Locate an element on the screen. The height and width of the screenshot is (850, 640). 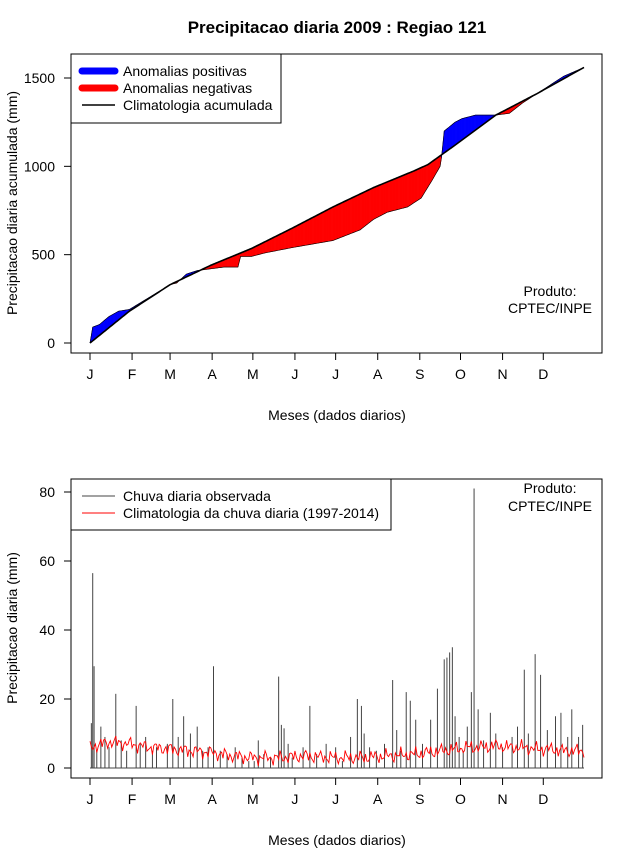
top-month-label: N is located at coordinates (503, 374).